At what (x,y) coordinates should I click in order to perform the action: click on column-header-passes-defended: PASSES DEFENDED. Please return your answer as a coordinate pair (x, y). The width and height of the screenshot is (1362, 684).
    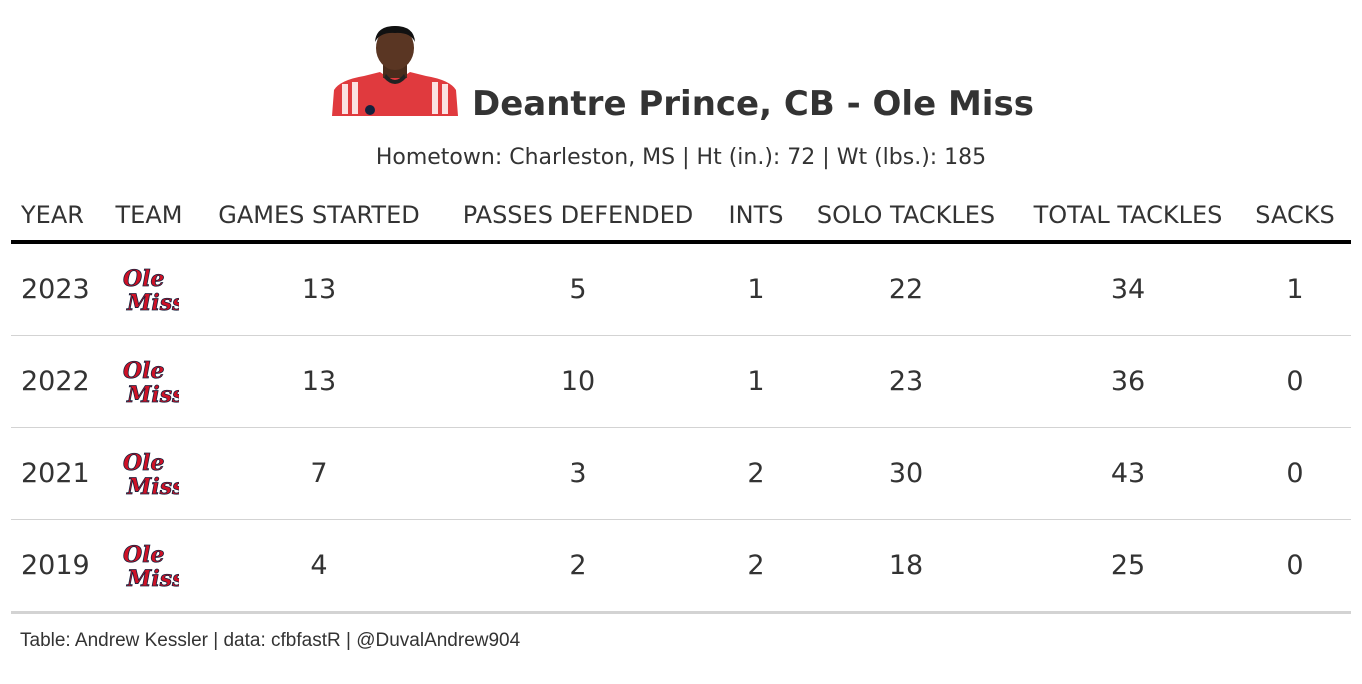
    Looking at the image, I should click on (578, 217).